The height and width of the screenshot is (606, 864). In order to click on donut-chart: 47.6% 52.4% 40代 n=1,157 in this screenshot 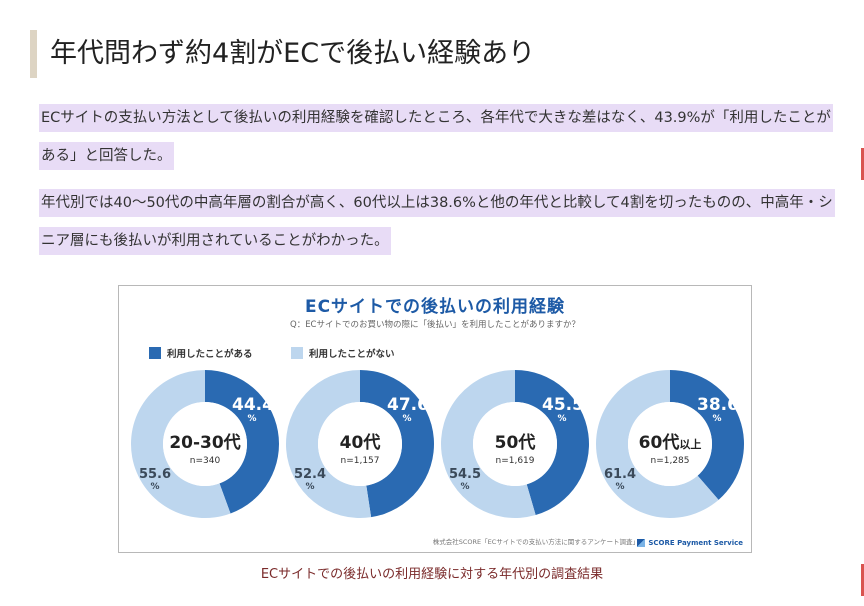, I will do `click(360, 444)`.